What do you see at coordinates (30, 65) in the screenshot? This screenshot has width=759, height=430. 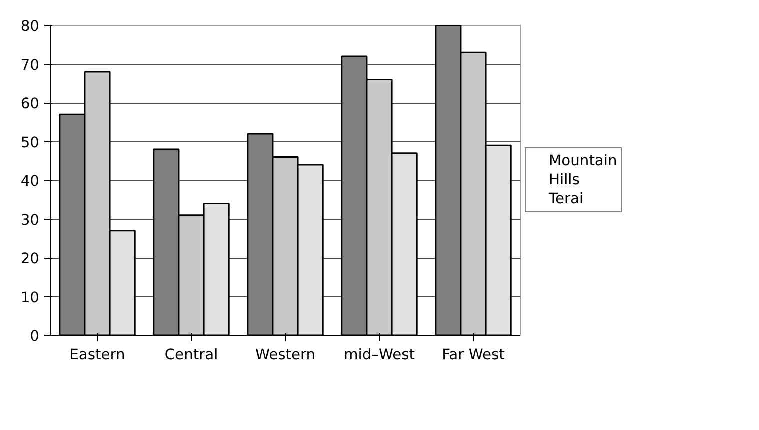 I see `y-tick-label: 70` at bounding box center [30, 65].